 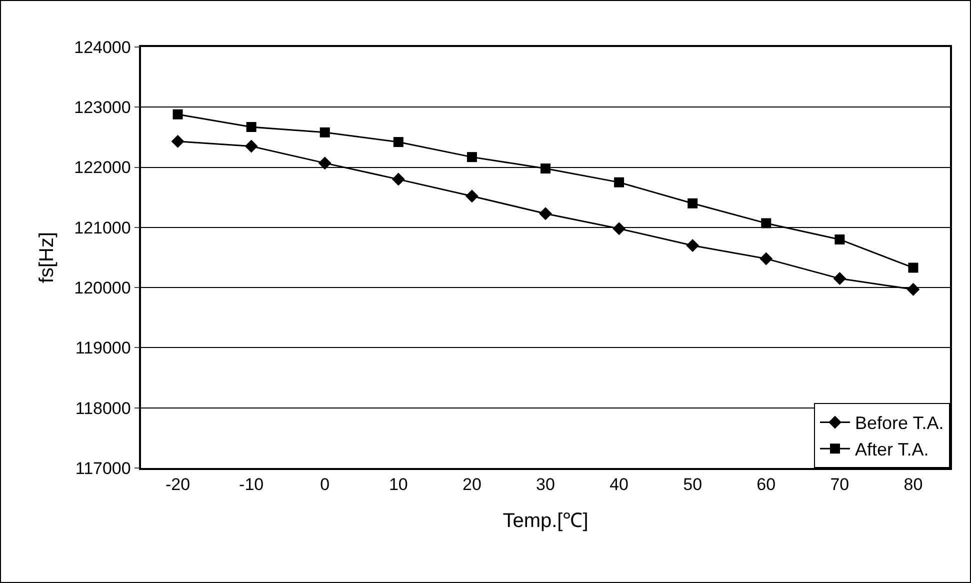 What do you see at coordinates (840, 484) in the screenshot?
I see `x-tick-label: 70` at bounding box center [840, 484].